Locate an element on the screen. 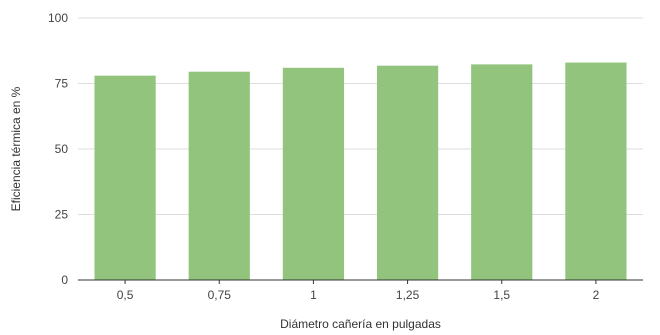  x-axis-ticks: 0,5 0,75 1 1,25 1,5 2 is located at coordinates (358, 291).